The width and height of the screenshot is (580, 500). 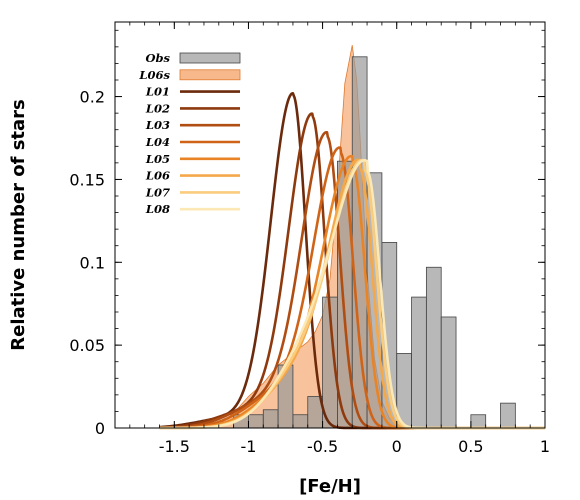 What do you see at coordinates (189, 133) in the screenshot?
I see `legend: Obs L06s L01 L02 L03 L04 L05 L06 L07 L08` at bounding box center [189, 133].